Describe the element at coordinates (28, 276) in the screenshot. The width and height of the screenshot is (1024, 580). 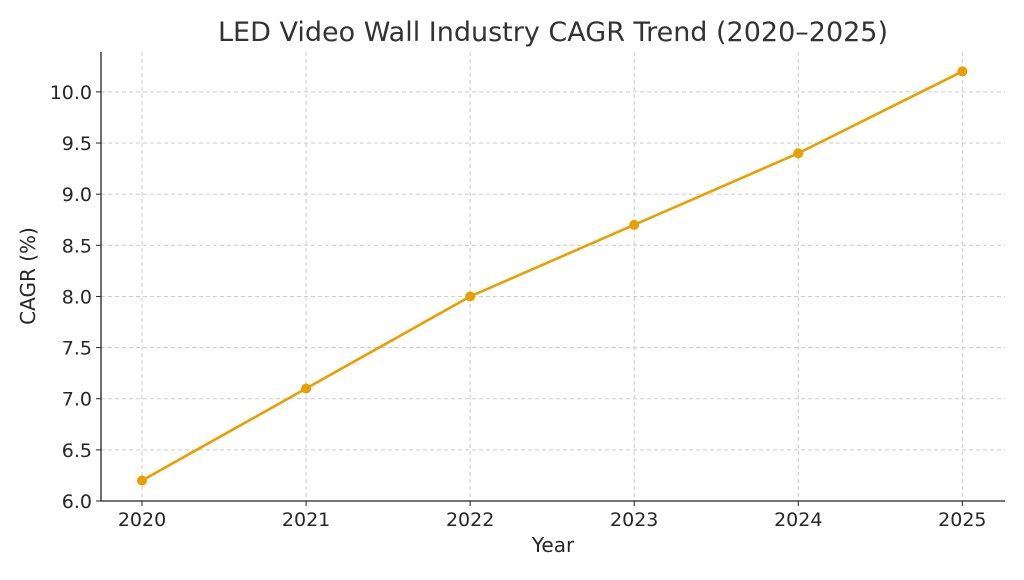
I see `y-axis-label: CAGR (%)` at that location.